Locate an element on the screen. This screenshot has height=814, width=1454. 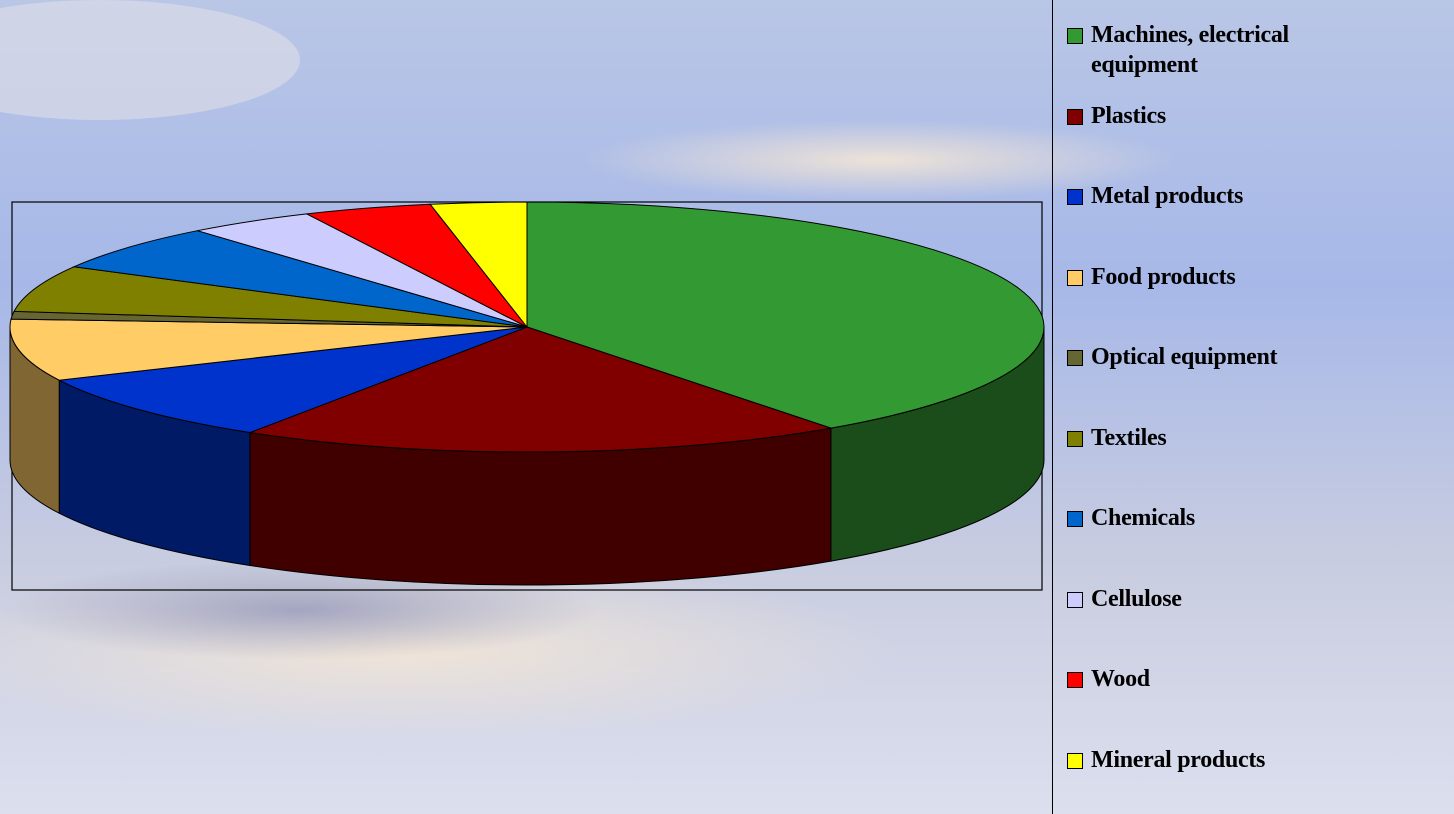
legend-item: Wood is located at coordinates (1259, 679).